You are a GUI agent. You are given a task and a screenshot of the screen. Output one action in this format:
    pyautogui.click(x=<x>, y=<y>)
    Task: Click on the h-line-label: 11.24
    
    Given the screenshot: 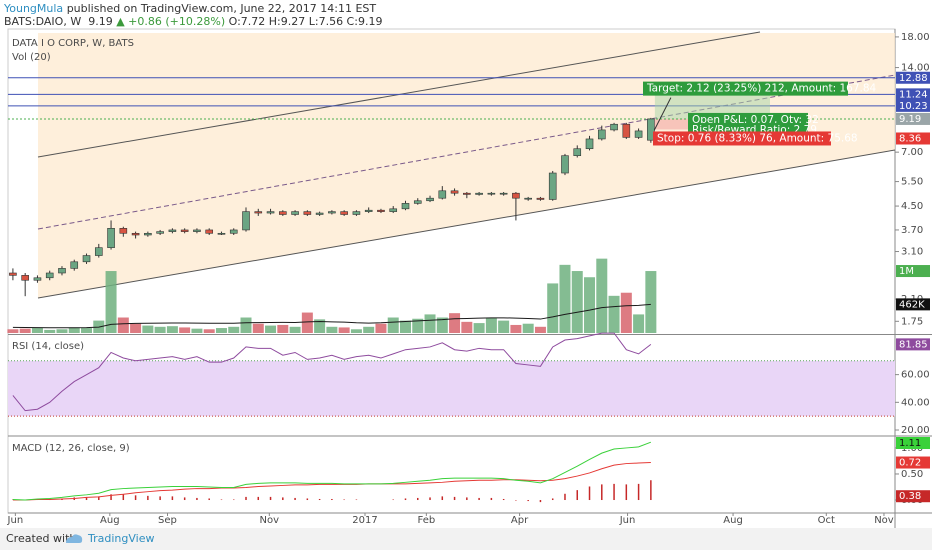 What is the action you would take?
    pyautogui.click(x=913, y=94)
    